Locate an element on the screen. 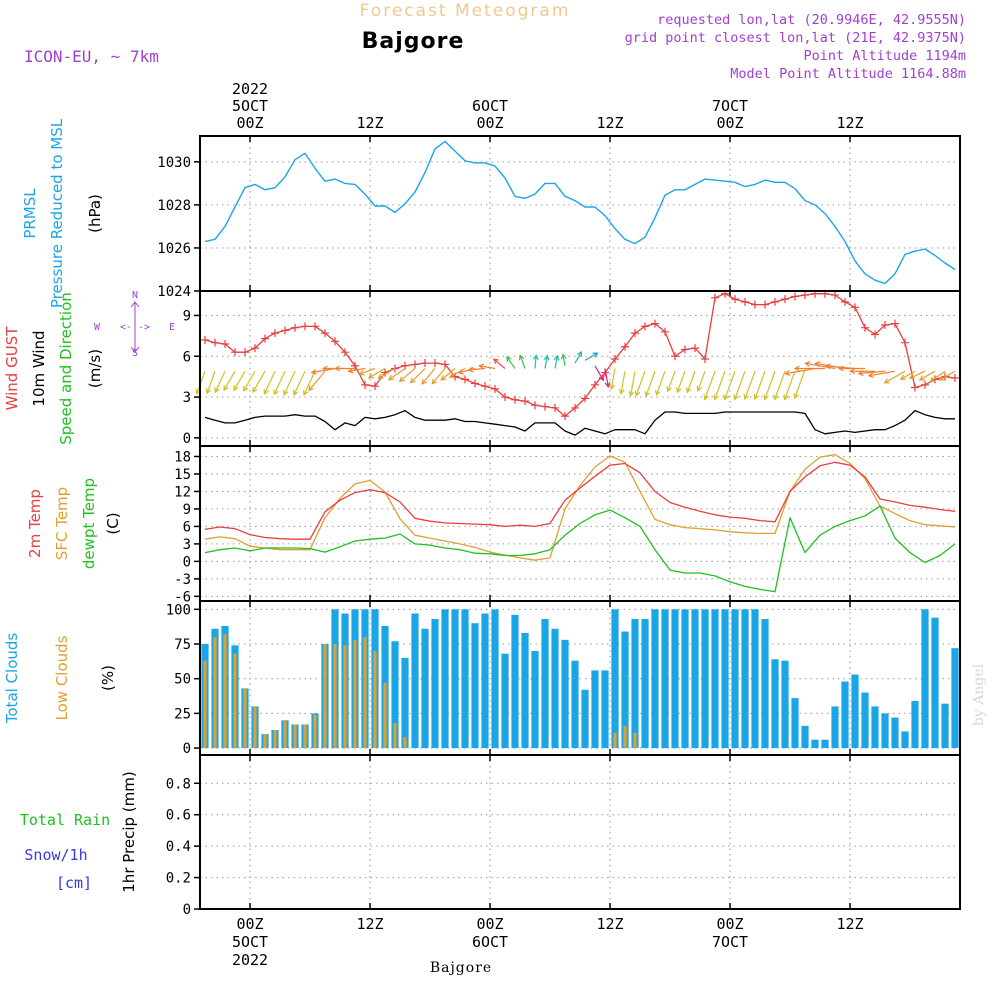 The image size is (1000, 1000). time-label-top: 7OCT is located at coordinates (730, 106).